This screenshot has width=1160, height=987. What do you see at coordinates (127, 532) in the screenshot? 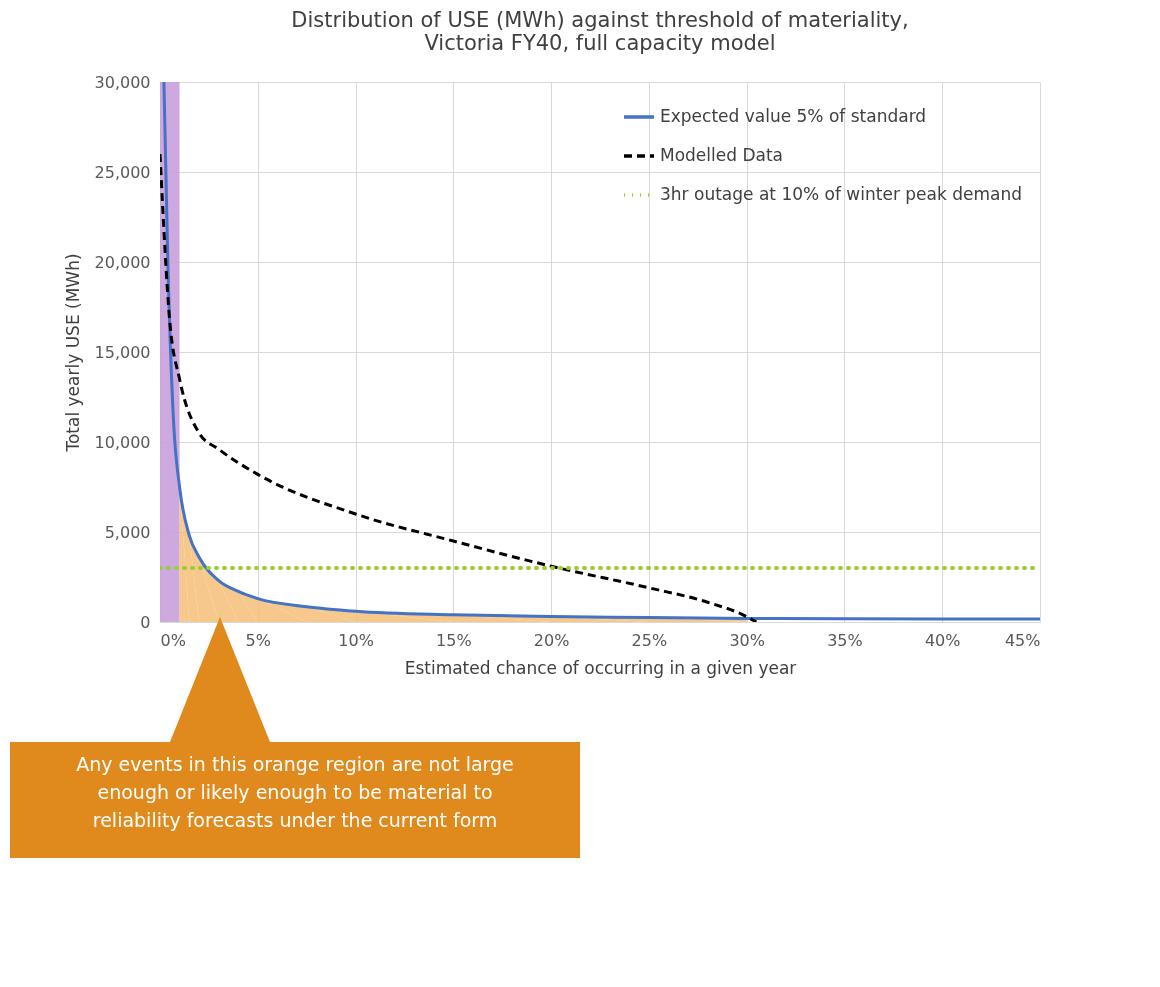
I see `y-tick-label: 5,000` at bounding box center [127, 532].